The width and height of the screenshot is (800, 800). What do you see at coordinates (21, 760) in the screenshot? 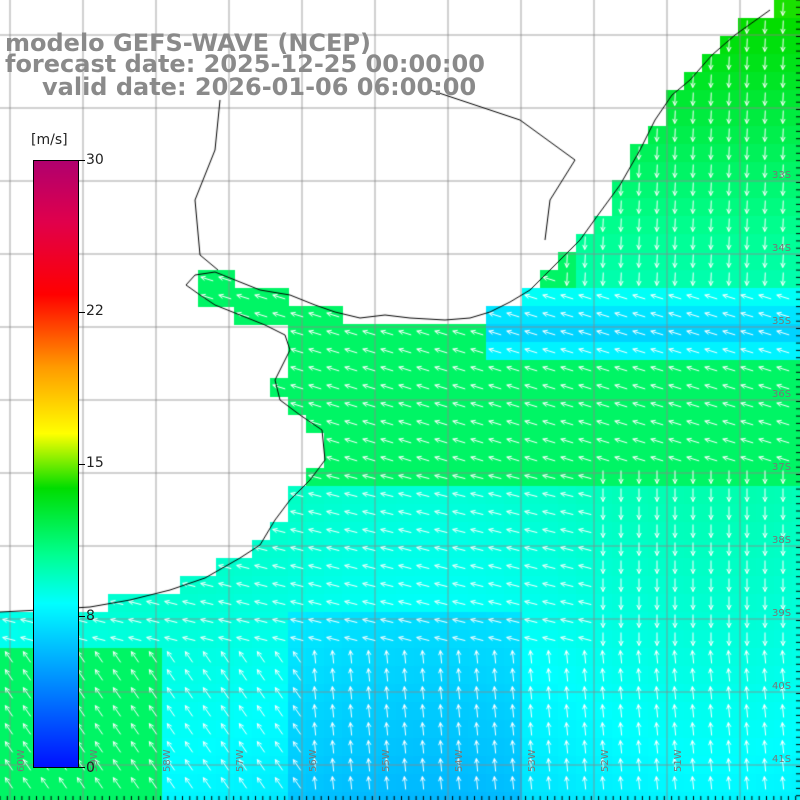
I see `longitude-label: 60W` at bounding box center [21, 760].